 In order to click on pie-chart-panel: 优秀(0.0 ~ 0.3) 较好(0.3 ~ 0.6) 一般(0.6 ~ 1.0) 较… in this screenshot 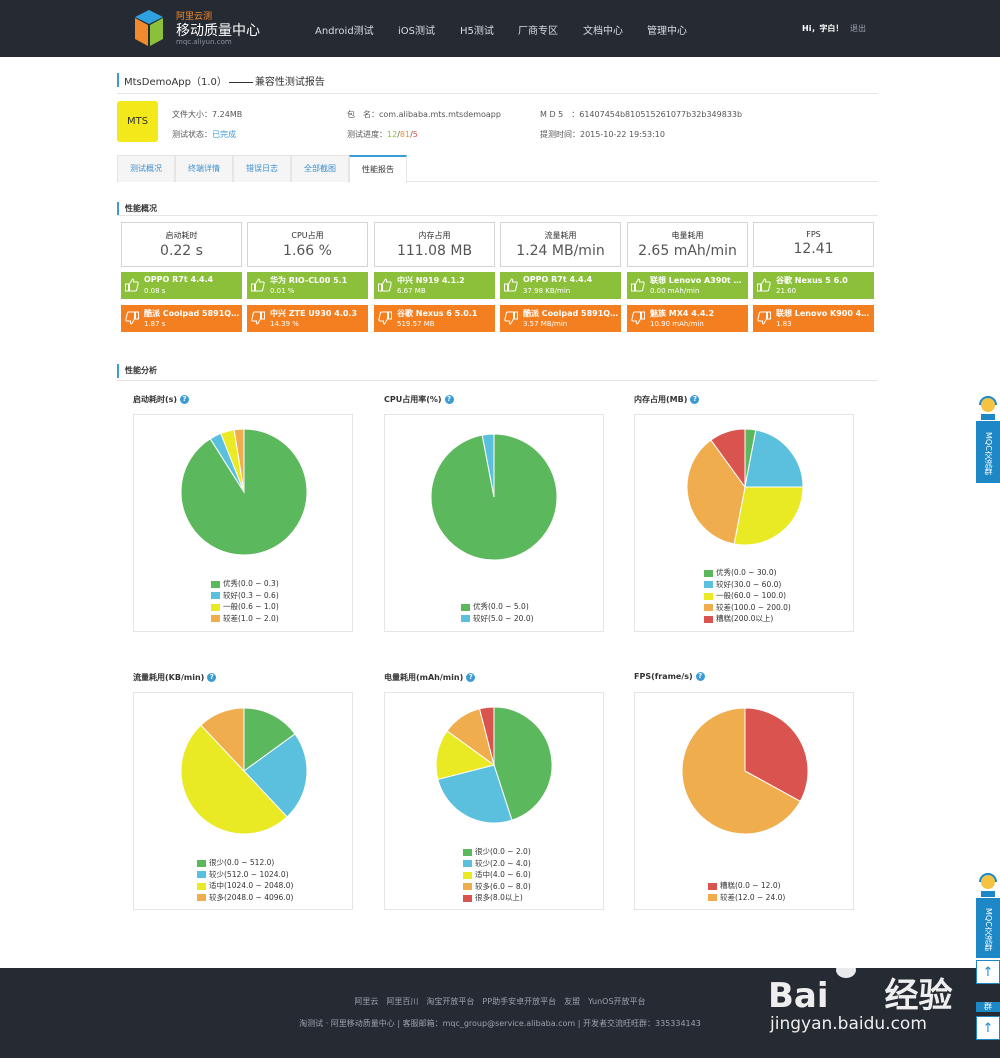, I will do `click(243, 523)`.